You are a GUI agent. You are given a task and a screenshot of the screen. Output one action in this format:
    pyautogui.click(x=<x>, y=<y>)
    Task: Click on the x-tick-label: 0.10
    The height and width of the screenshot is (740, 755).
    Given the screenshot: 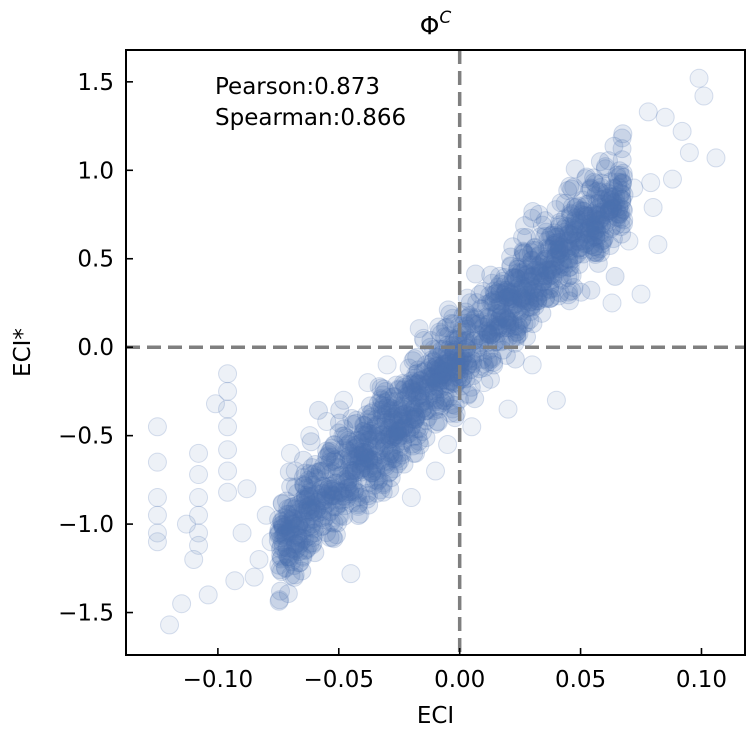 What is the action you would take?
    pyautogui.click(x=701, y=680)
    